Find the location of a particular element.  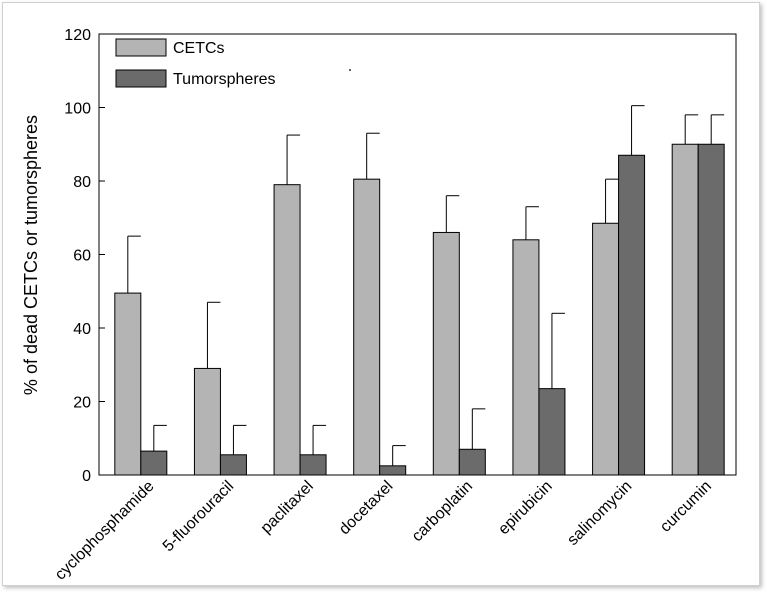

y-tick-label: 60 is located at coordinates (82, 256).